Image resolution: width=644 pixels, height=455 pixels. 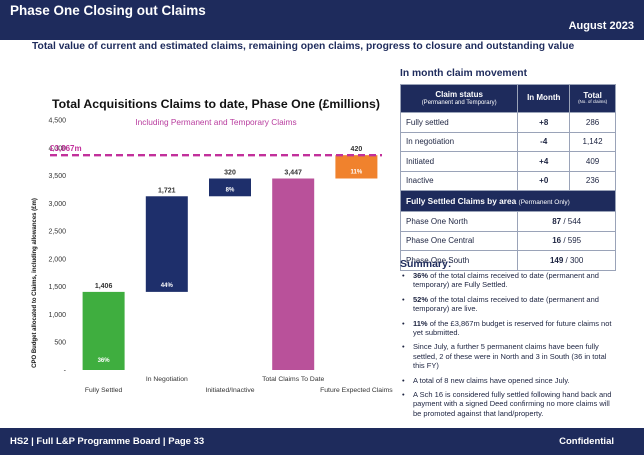 I want to click on y-tick-label: -, so click(x=65, y=371).